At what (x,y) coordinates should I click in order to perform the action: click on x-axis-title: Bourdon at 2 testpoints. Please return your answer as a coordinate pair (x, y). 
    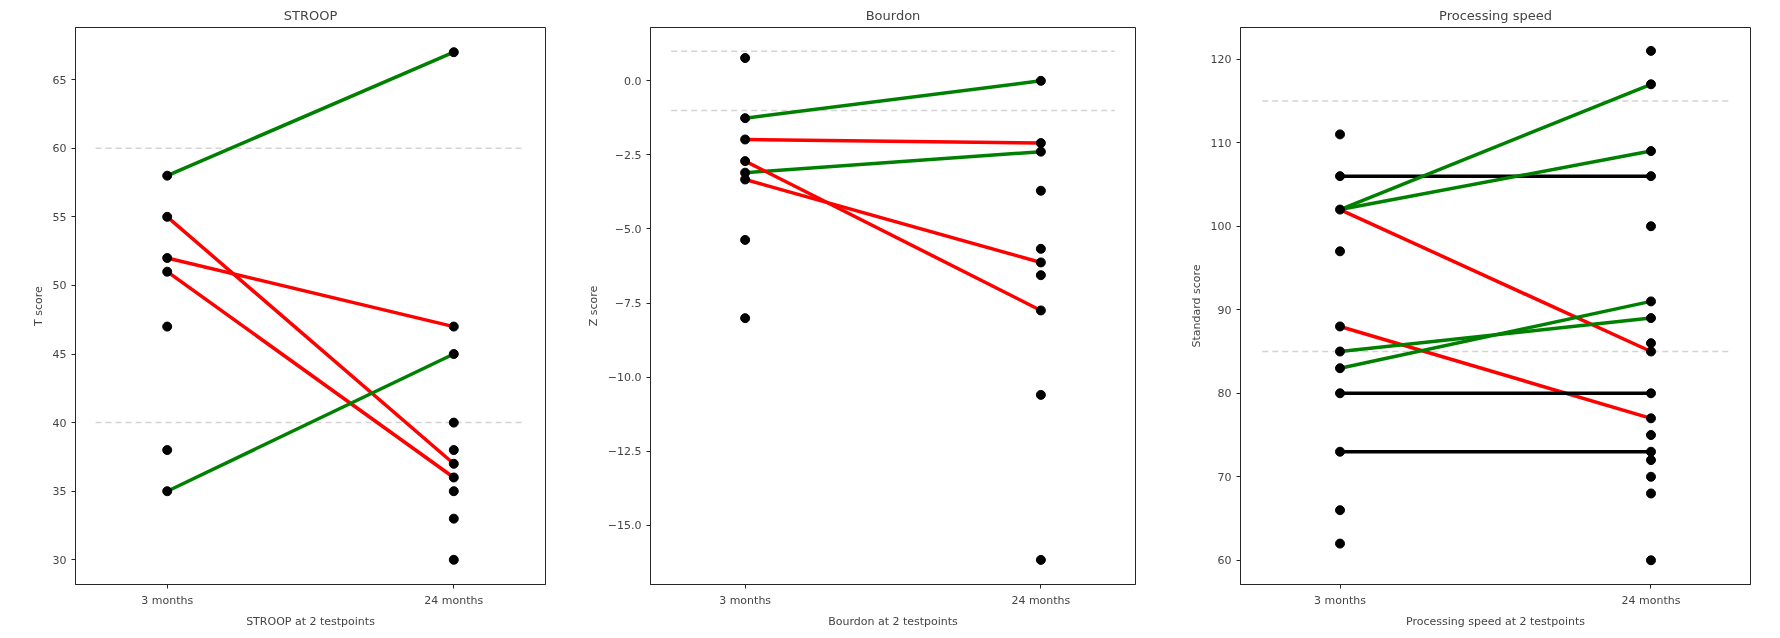
    Looking at the image, I should click on (893, 621).